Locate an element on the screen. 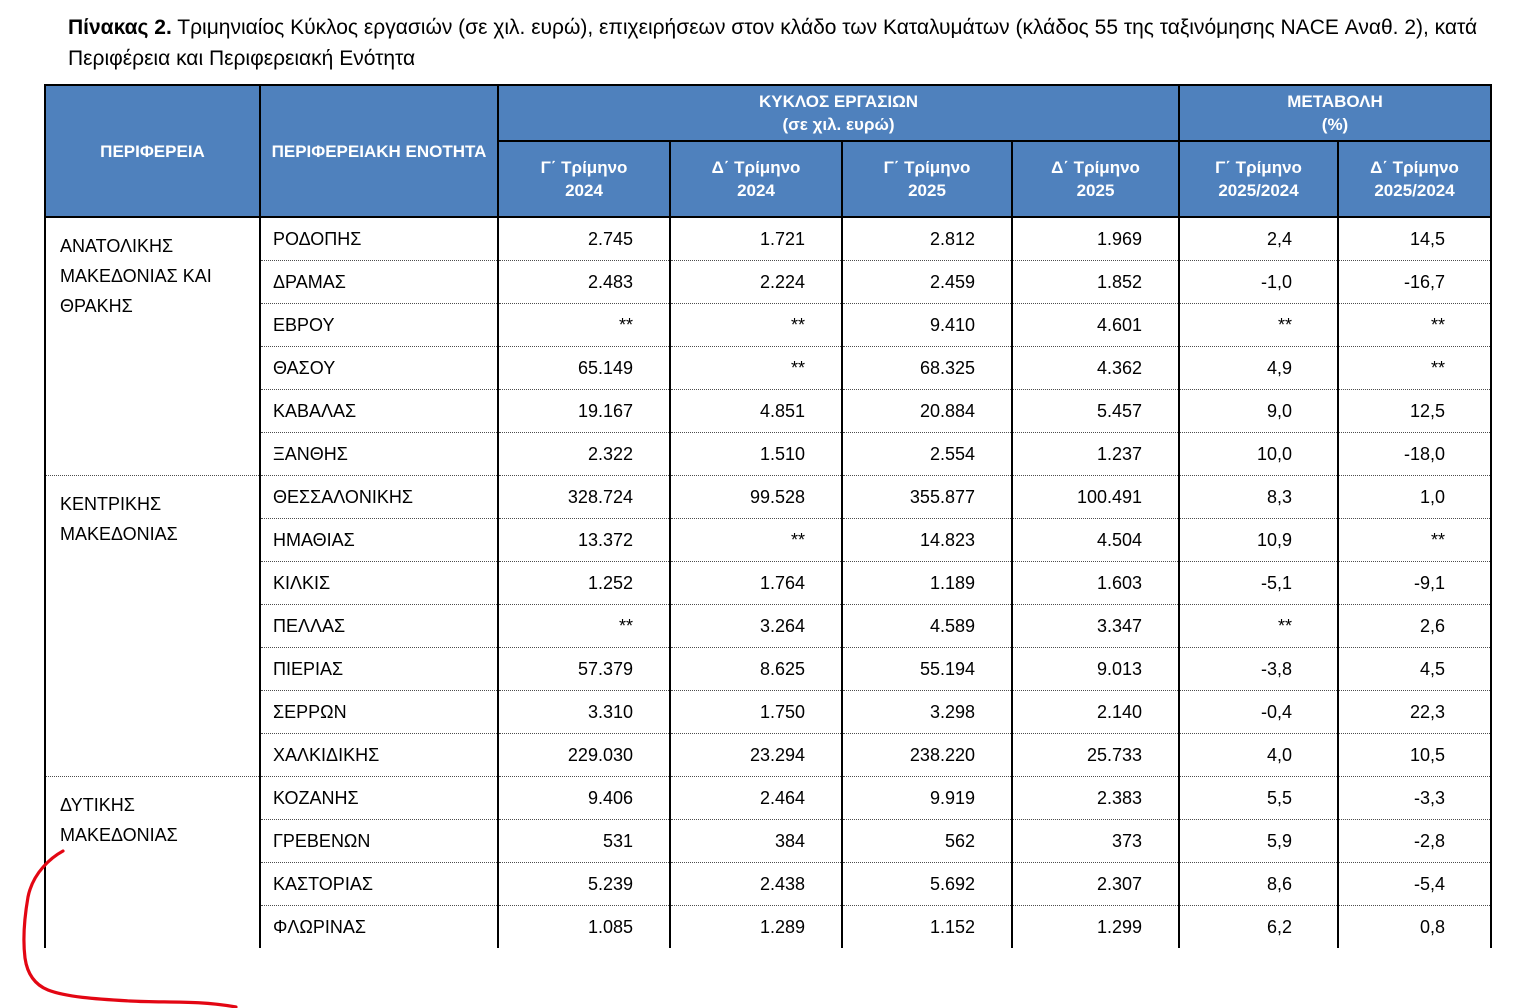 Image resolution: width=1533 pixels, height=1008 pixels. value-cell: 2.745 is located at coordinates (584, 239).